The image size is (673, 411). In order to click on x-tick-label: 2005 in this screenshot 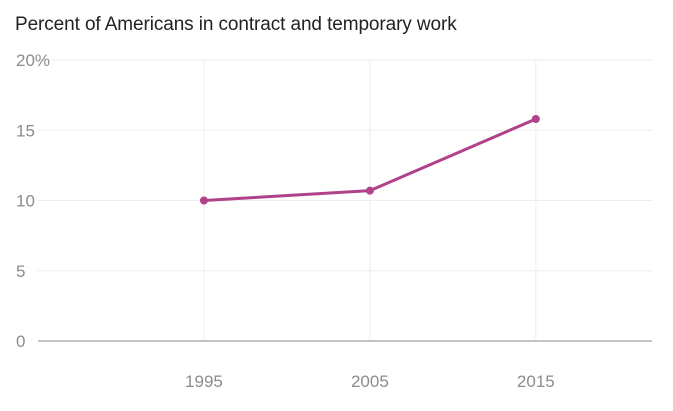, I will do `click(370, 381)`.